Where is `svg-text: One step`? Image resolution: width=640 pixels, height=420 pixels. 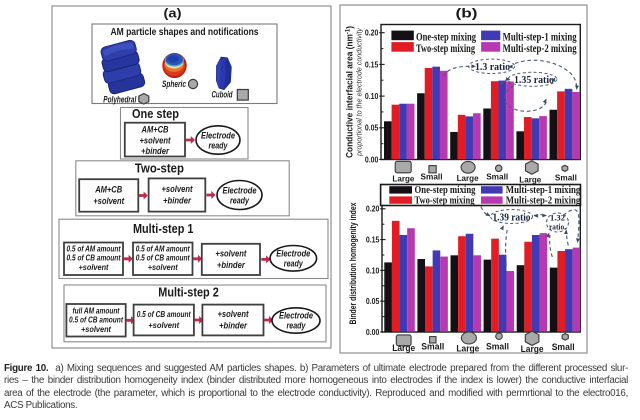
svg-text: One step is located at coordinates (155, 114).